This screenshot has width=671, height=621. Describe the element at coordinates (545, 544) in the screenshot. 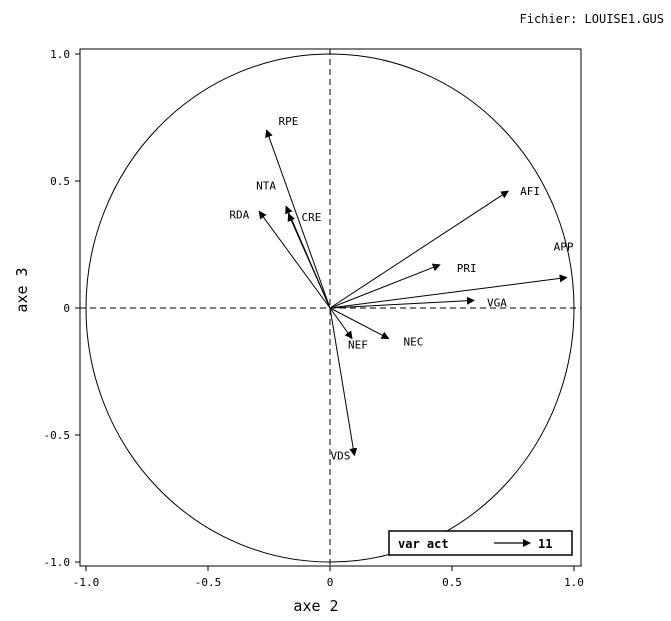

I see `legend-count: 11` at that location.